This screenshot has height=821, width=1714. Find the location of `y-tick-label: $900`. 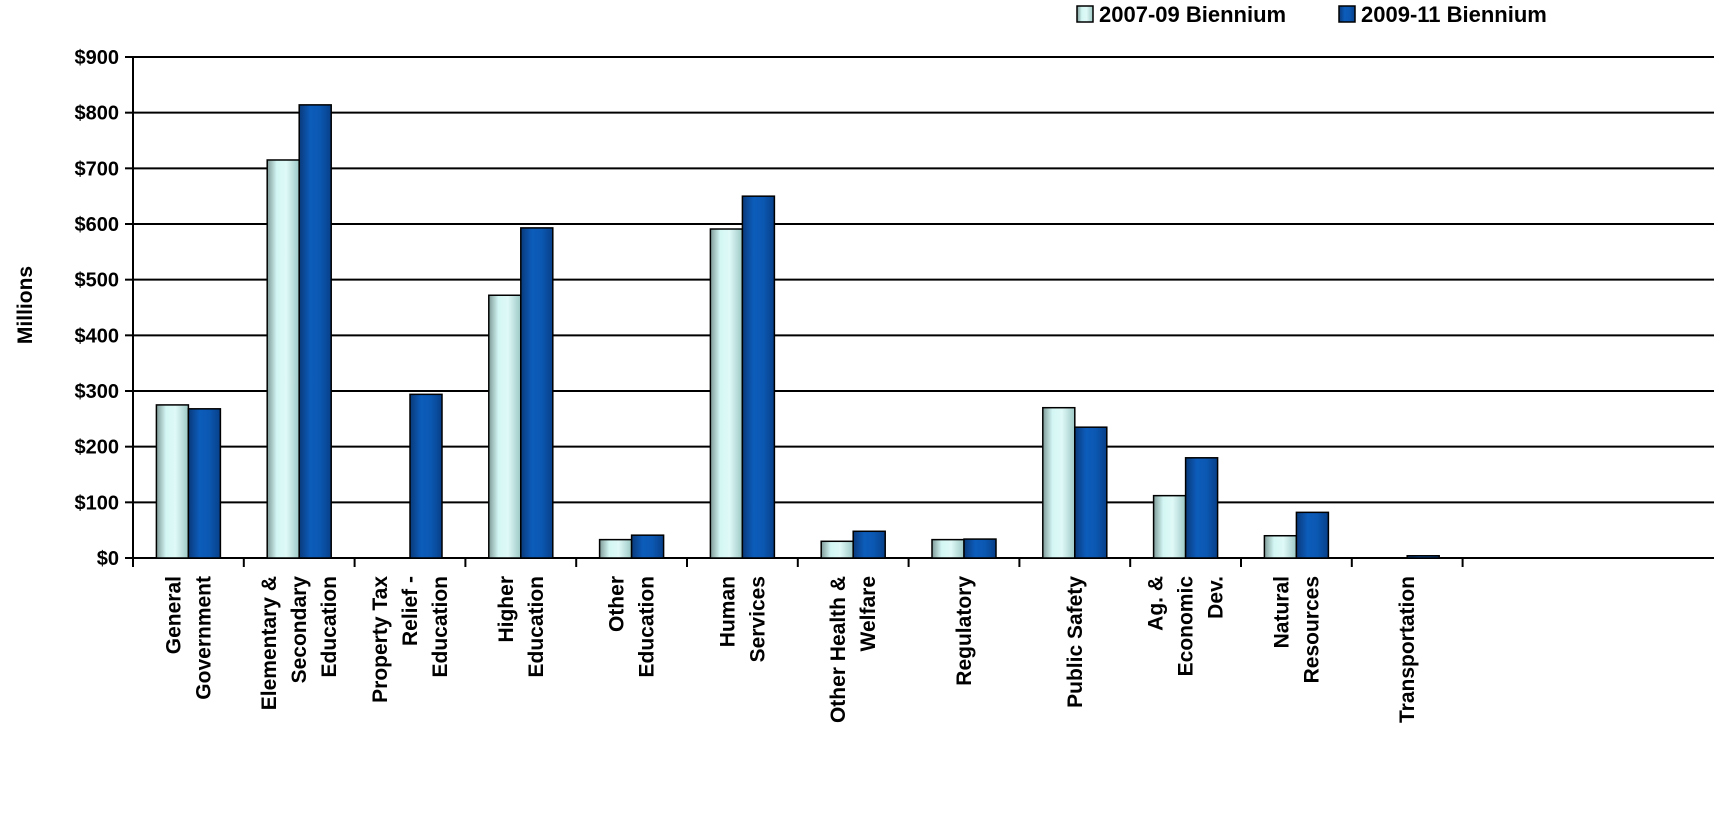

y-tick-label: $900 is located at coordinates (97, 58).